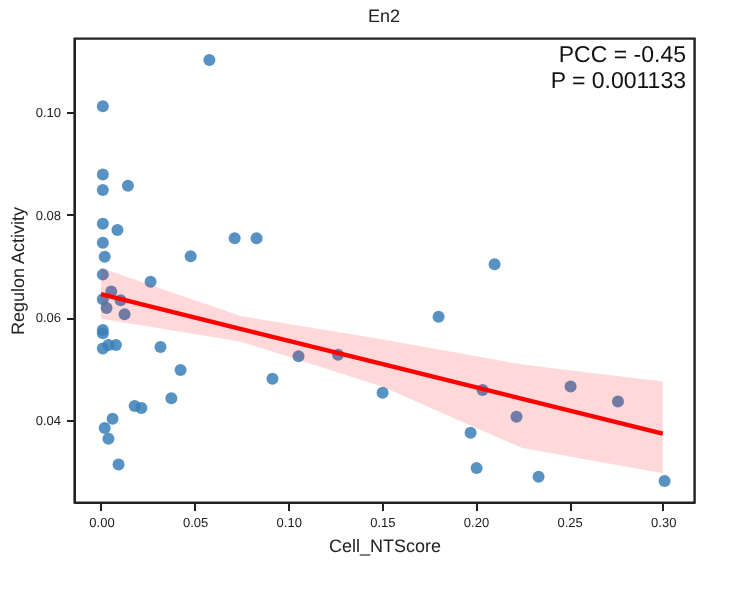 The width and height of the screenshot is (746, 600). What do you see at coordinates (618, 82) in the screenshot?
I see `annotation: P = 0.001133` at bounding box center [618, 82].